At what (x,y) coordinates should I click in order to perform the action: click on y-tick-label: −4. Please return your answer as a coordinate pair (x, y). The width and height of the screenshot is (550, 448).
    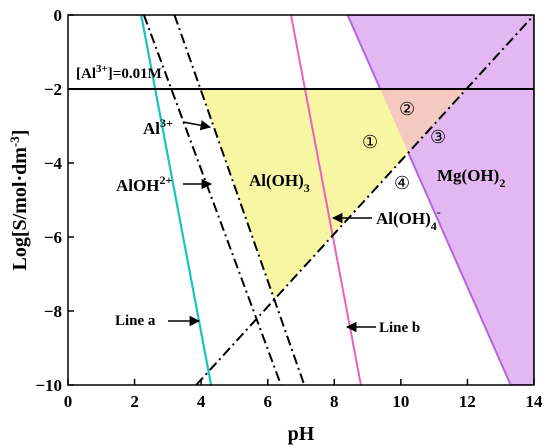
    Looking at the image, I should click on (53, 163).